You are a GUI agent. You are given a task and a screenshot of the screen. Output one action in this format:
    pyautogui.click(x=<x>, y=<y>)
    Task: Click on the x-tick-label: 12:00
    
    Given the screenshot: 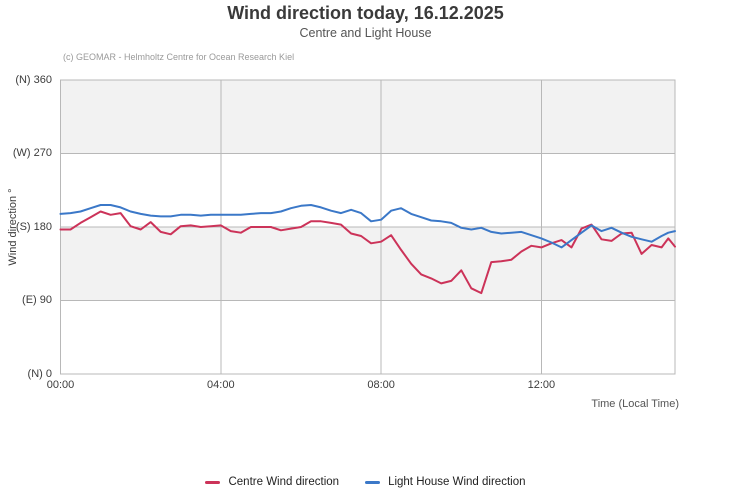 What is the action you would take?
    pyautogui.click(x=541, y=385)
    